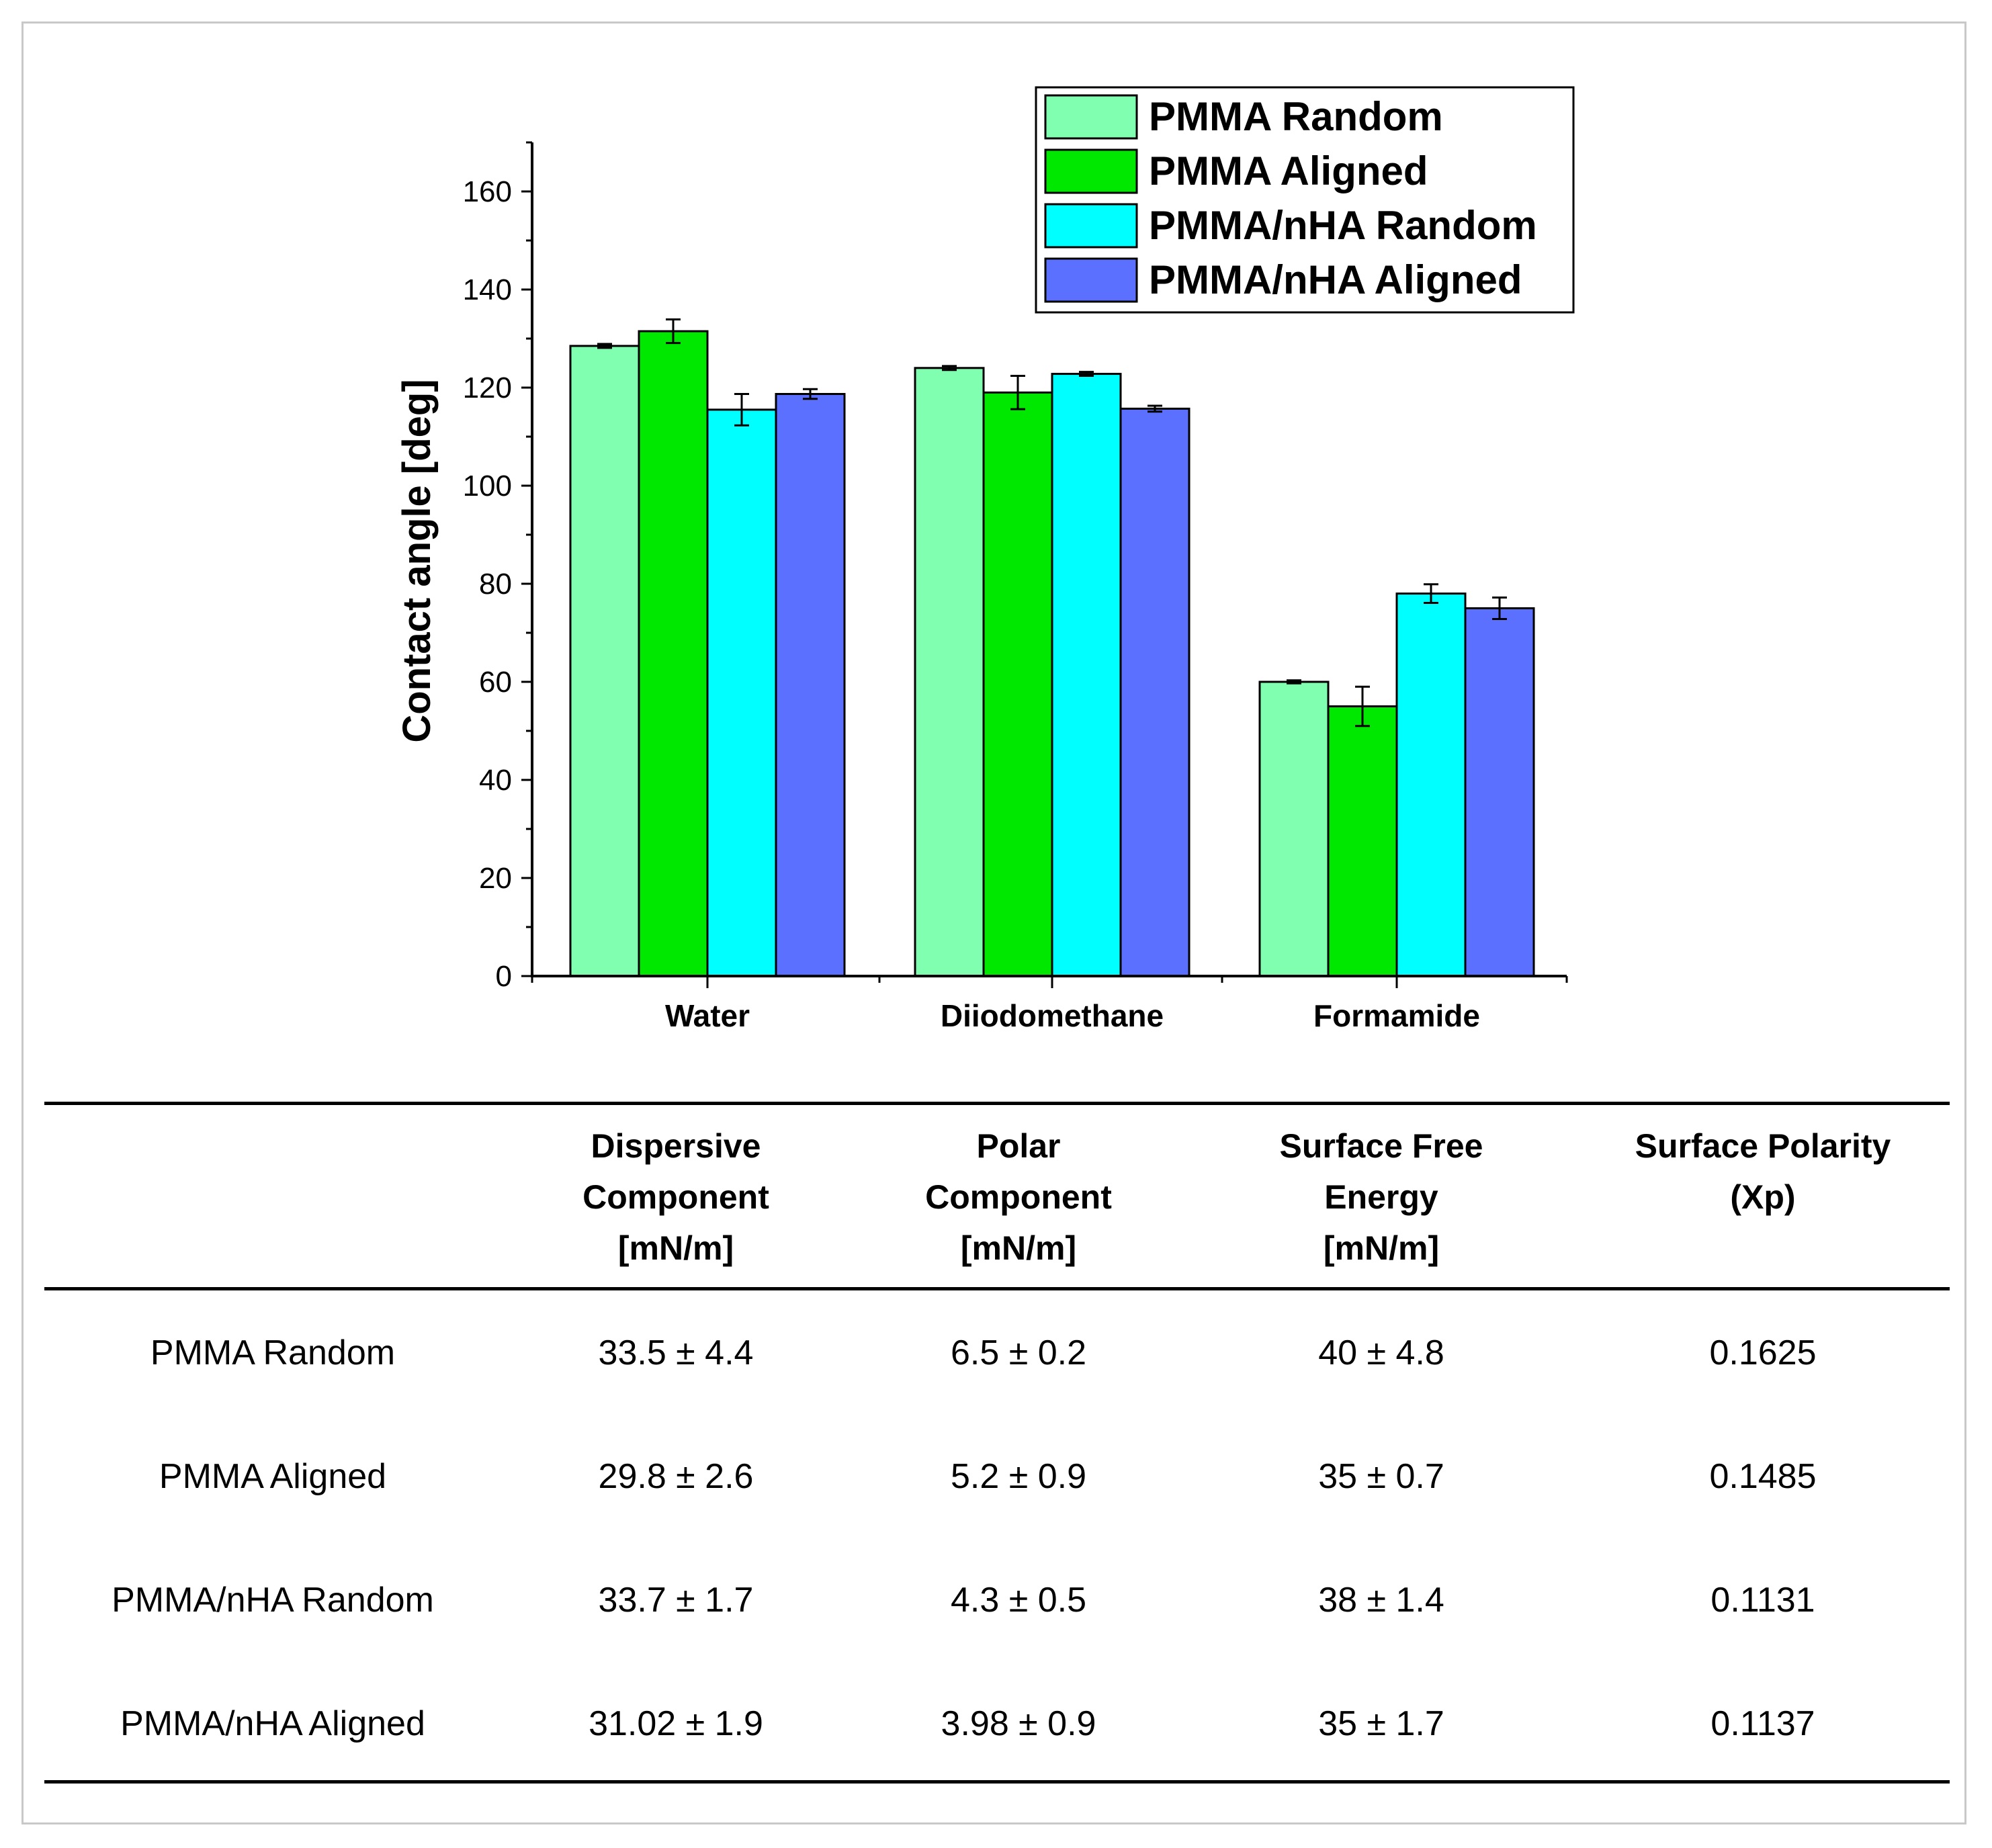 Image resolution: width=1992 pixels, height=1848 pixels. What do you see at coordinates (1052, 1015) in the screenshot?
I see `x-tick-label: Diiodomethane` at bounding box center [1052, 1015].